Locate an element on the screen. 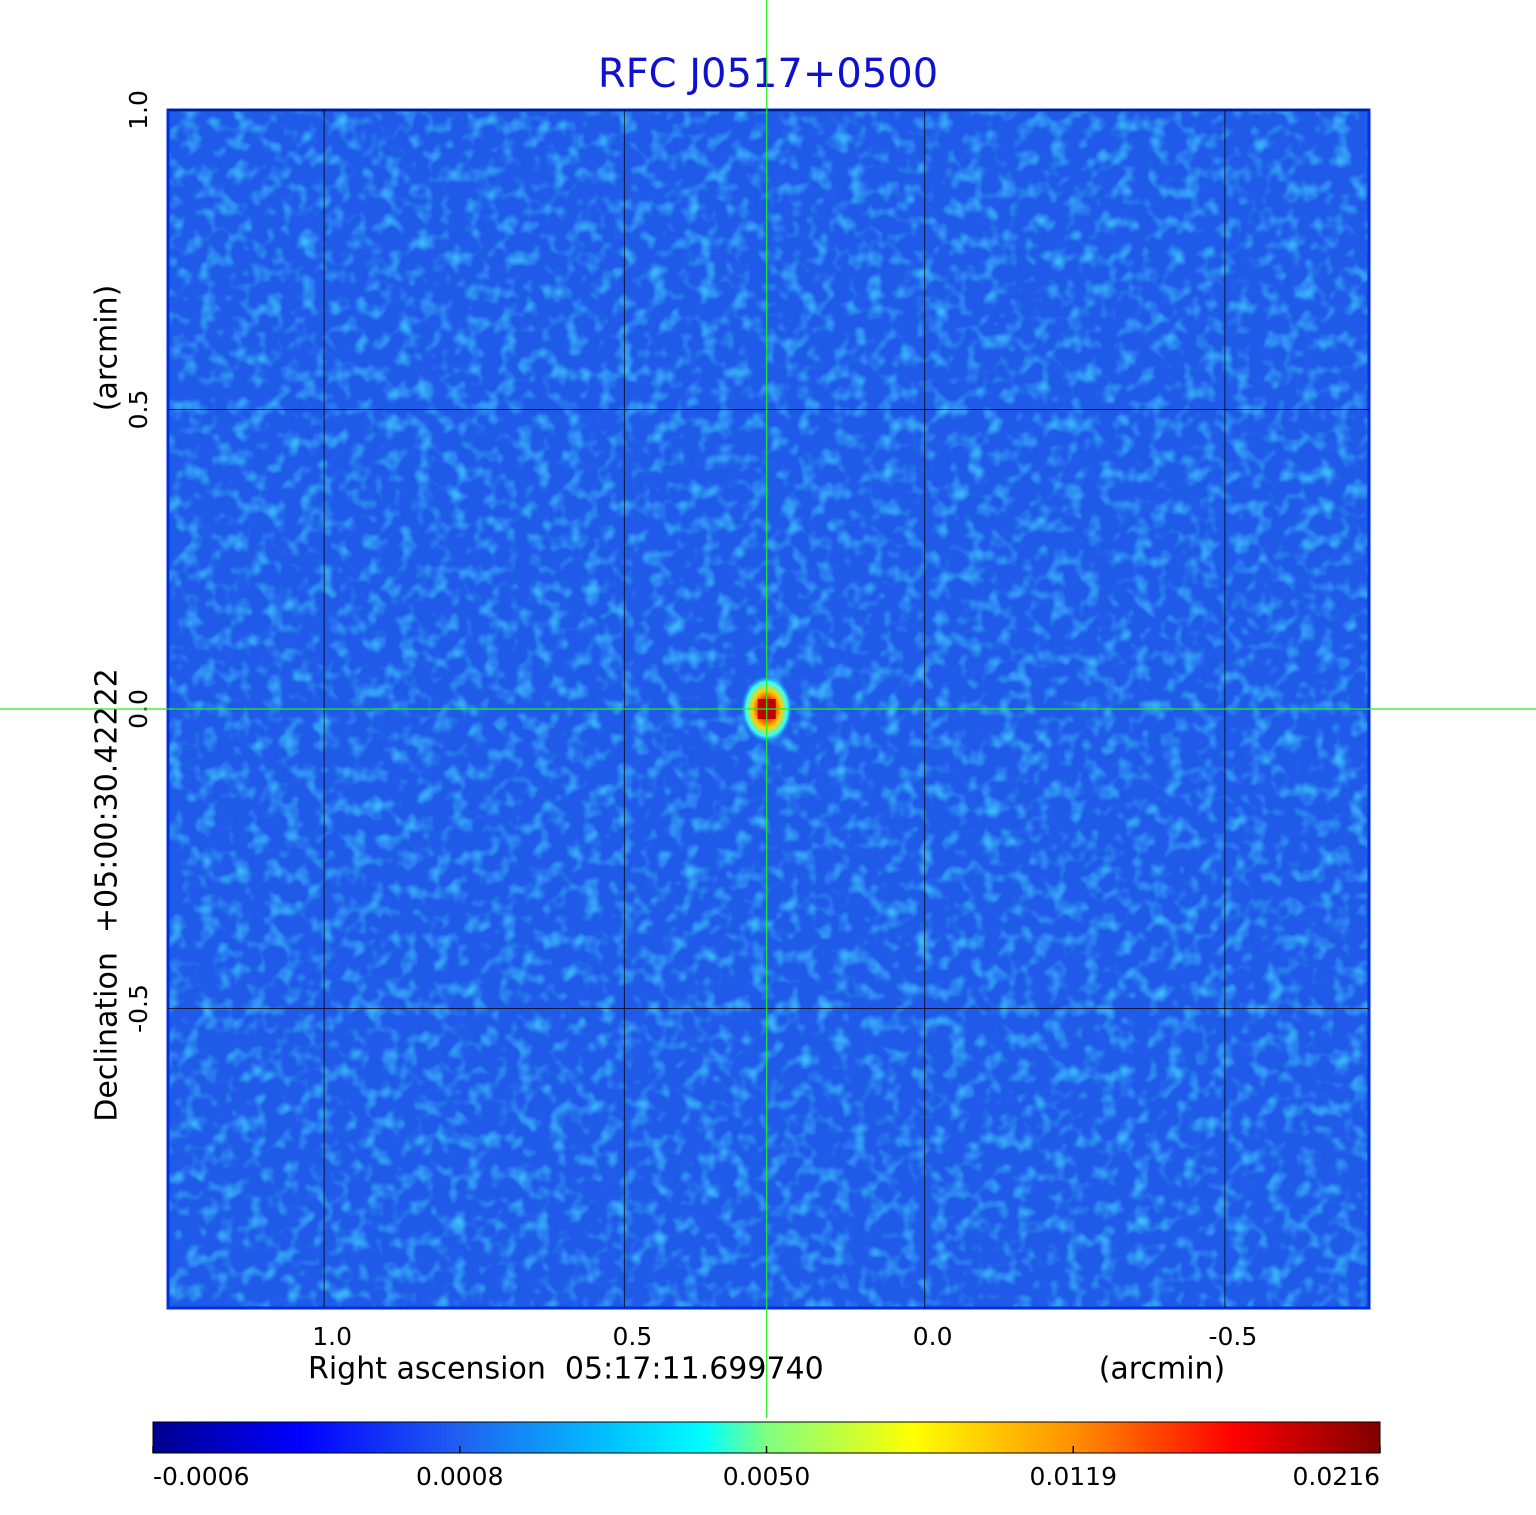  x-tick-label: 0.5 is located at coordinates (632, 1336).